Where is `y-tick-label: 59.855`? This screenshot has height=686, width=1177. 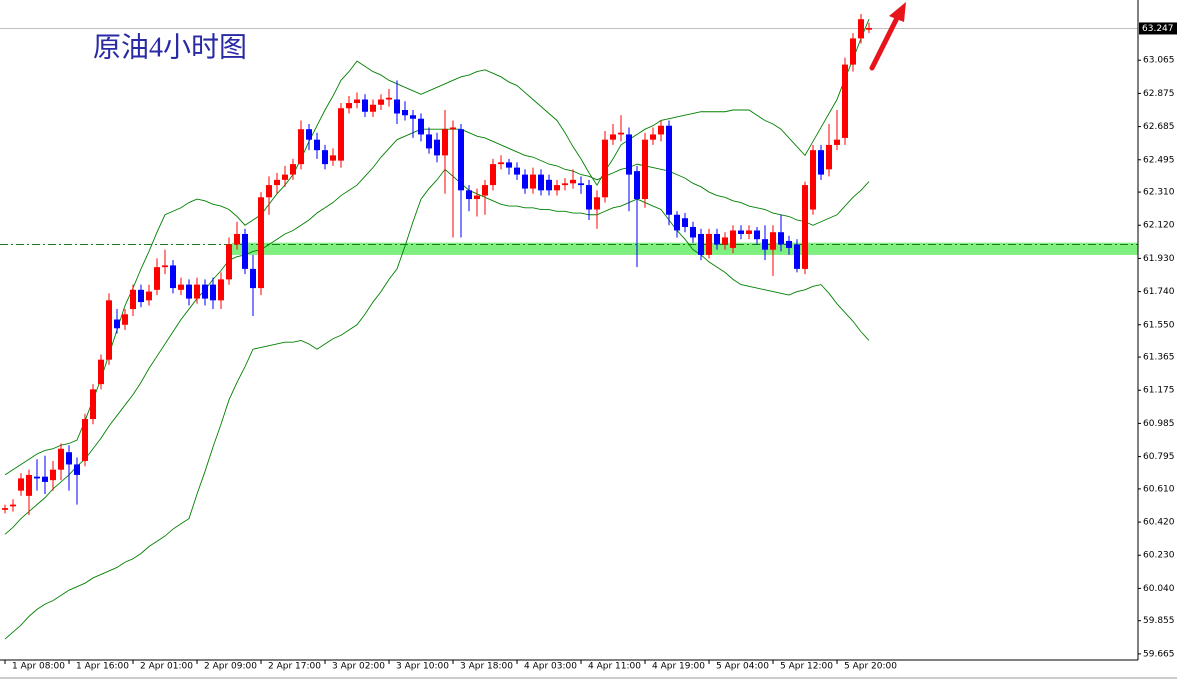
y-tick-label: 59.855 is located at coordinates (1159, 621).